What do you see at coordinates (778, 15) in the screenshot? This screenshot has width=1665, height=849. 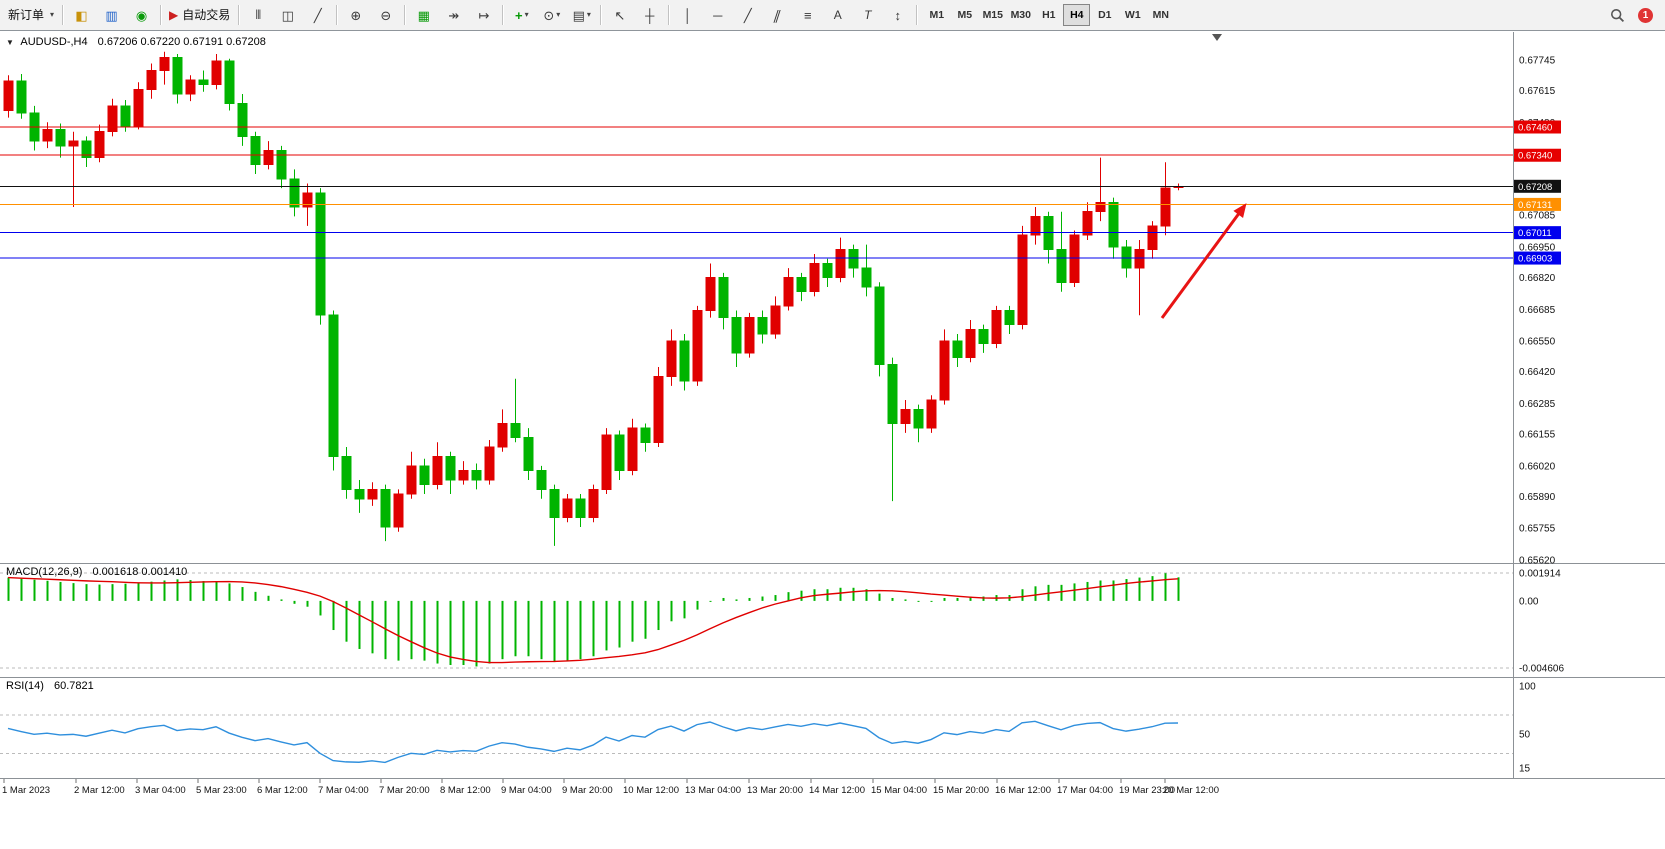 I see `channel-icon: ∥` at bounding box center [778, 15].